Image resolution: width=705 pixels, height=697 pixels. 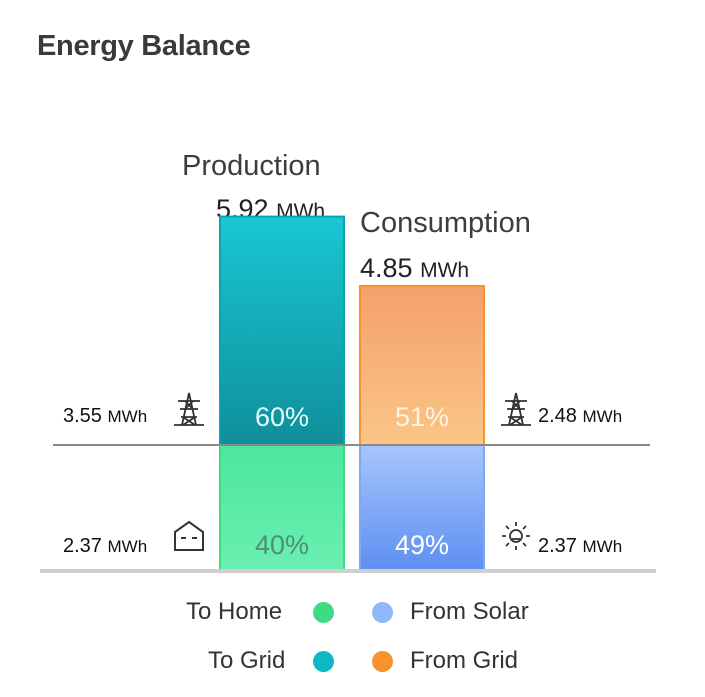 What do you see at coordinates (234, 611) in the screenshot?
I see `legend-to-home-label: To Home` at bounding box center [234, 611].